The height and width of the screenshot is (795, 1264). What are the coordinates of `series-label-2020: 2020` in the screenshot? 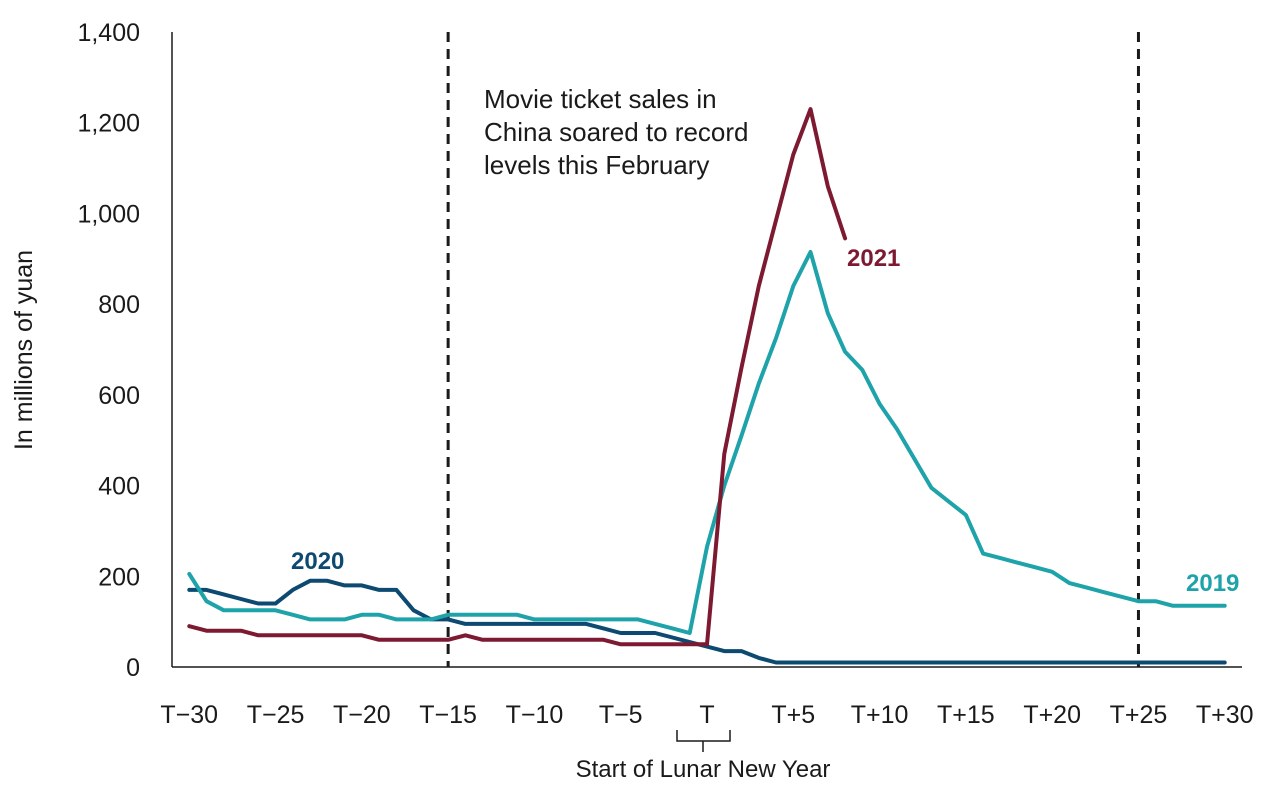 It's located at (317, 561).